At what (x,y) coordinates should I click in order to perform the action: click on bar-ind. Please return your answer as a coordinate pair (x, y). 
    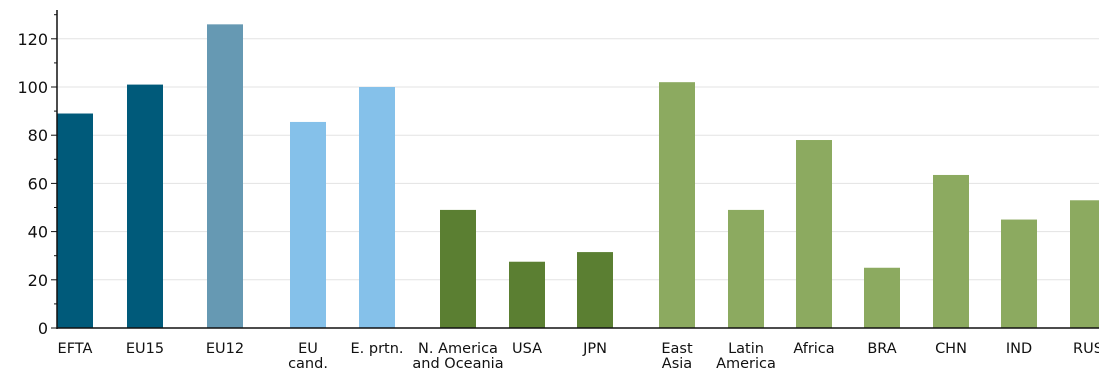
    Looking at the image, I should click on (1019, 273).